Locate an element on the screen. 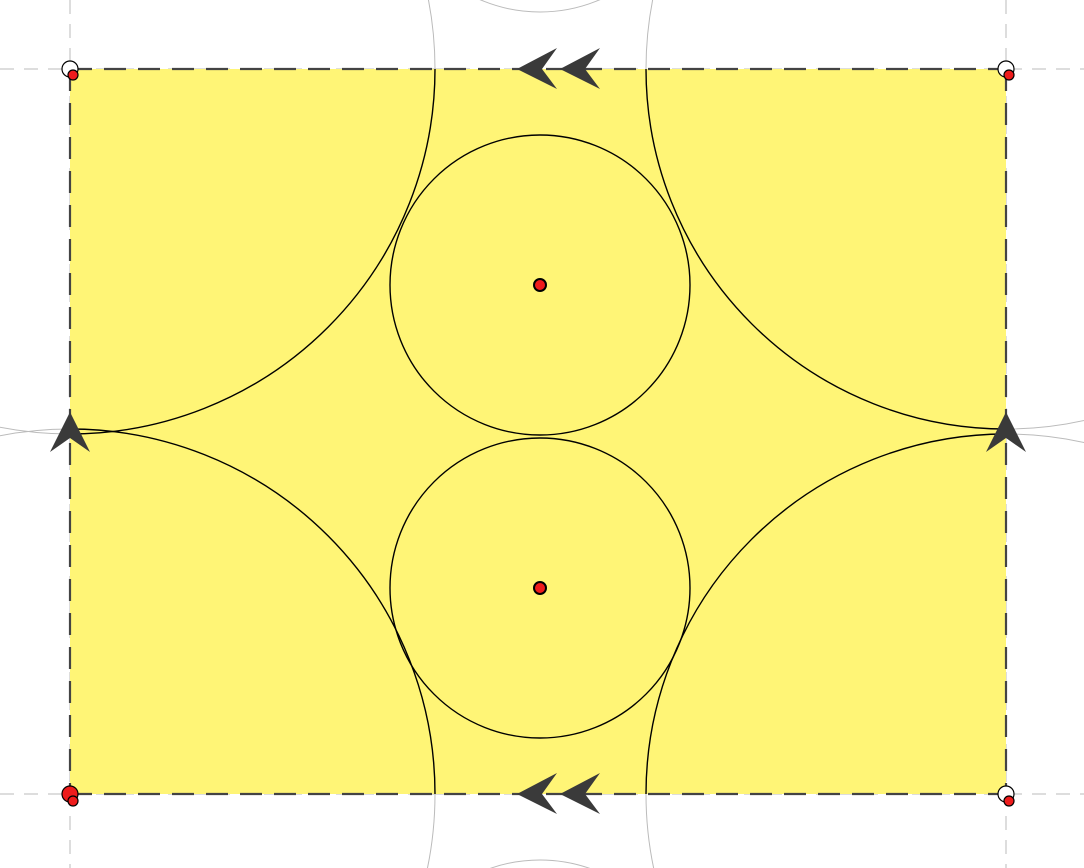 This screenshot has height=868, width=1084. double-chevron-left-icon is located at coordinates (558, 431).